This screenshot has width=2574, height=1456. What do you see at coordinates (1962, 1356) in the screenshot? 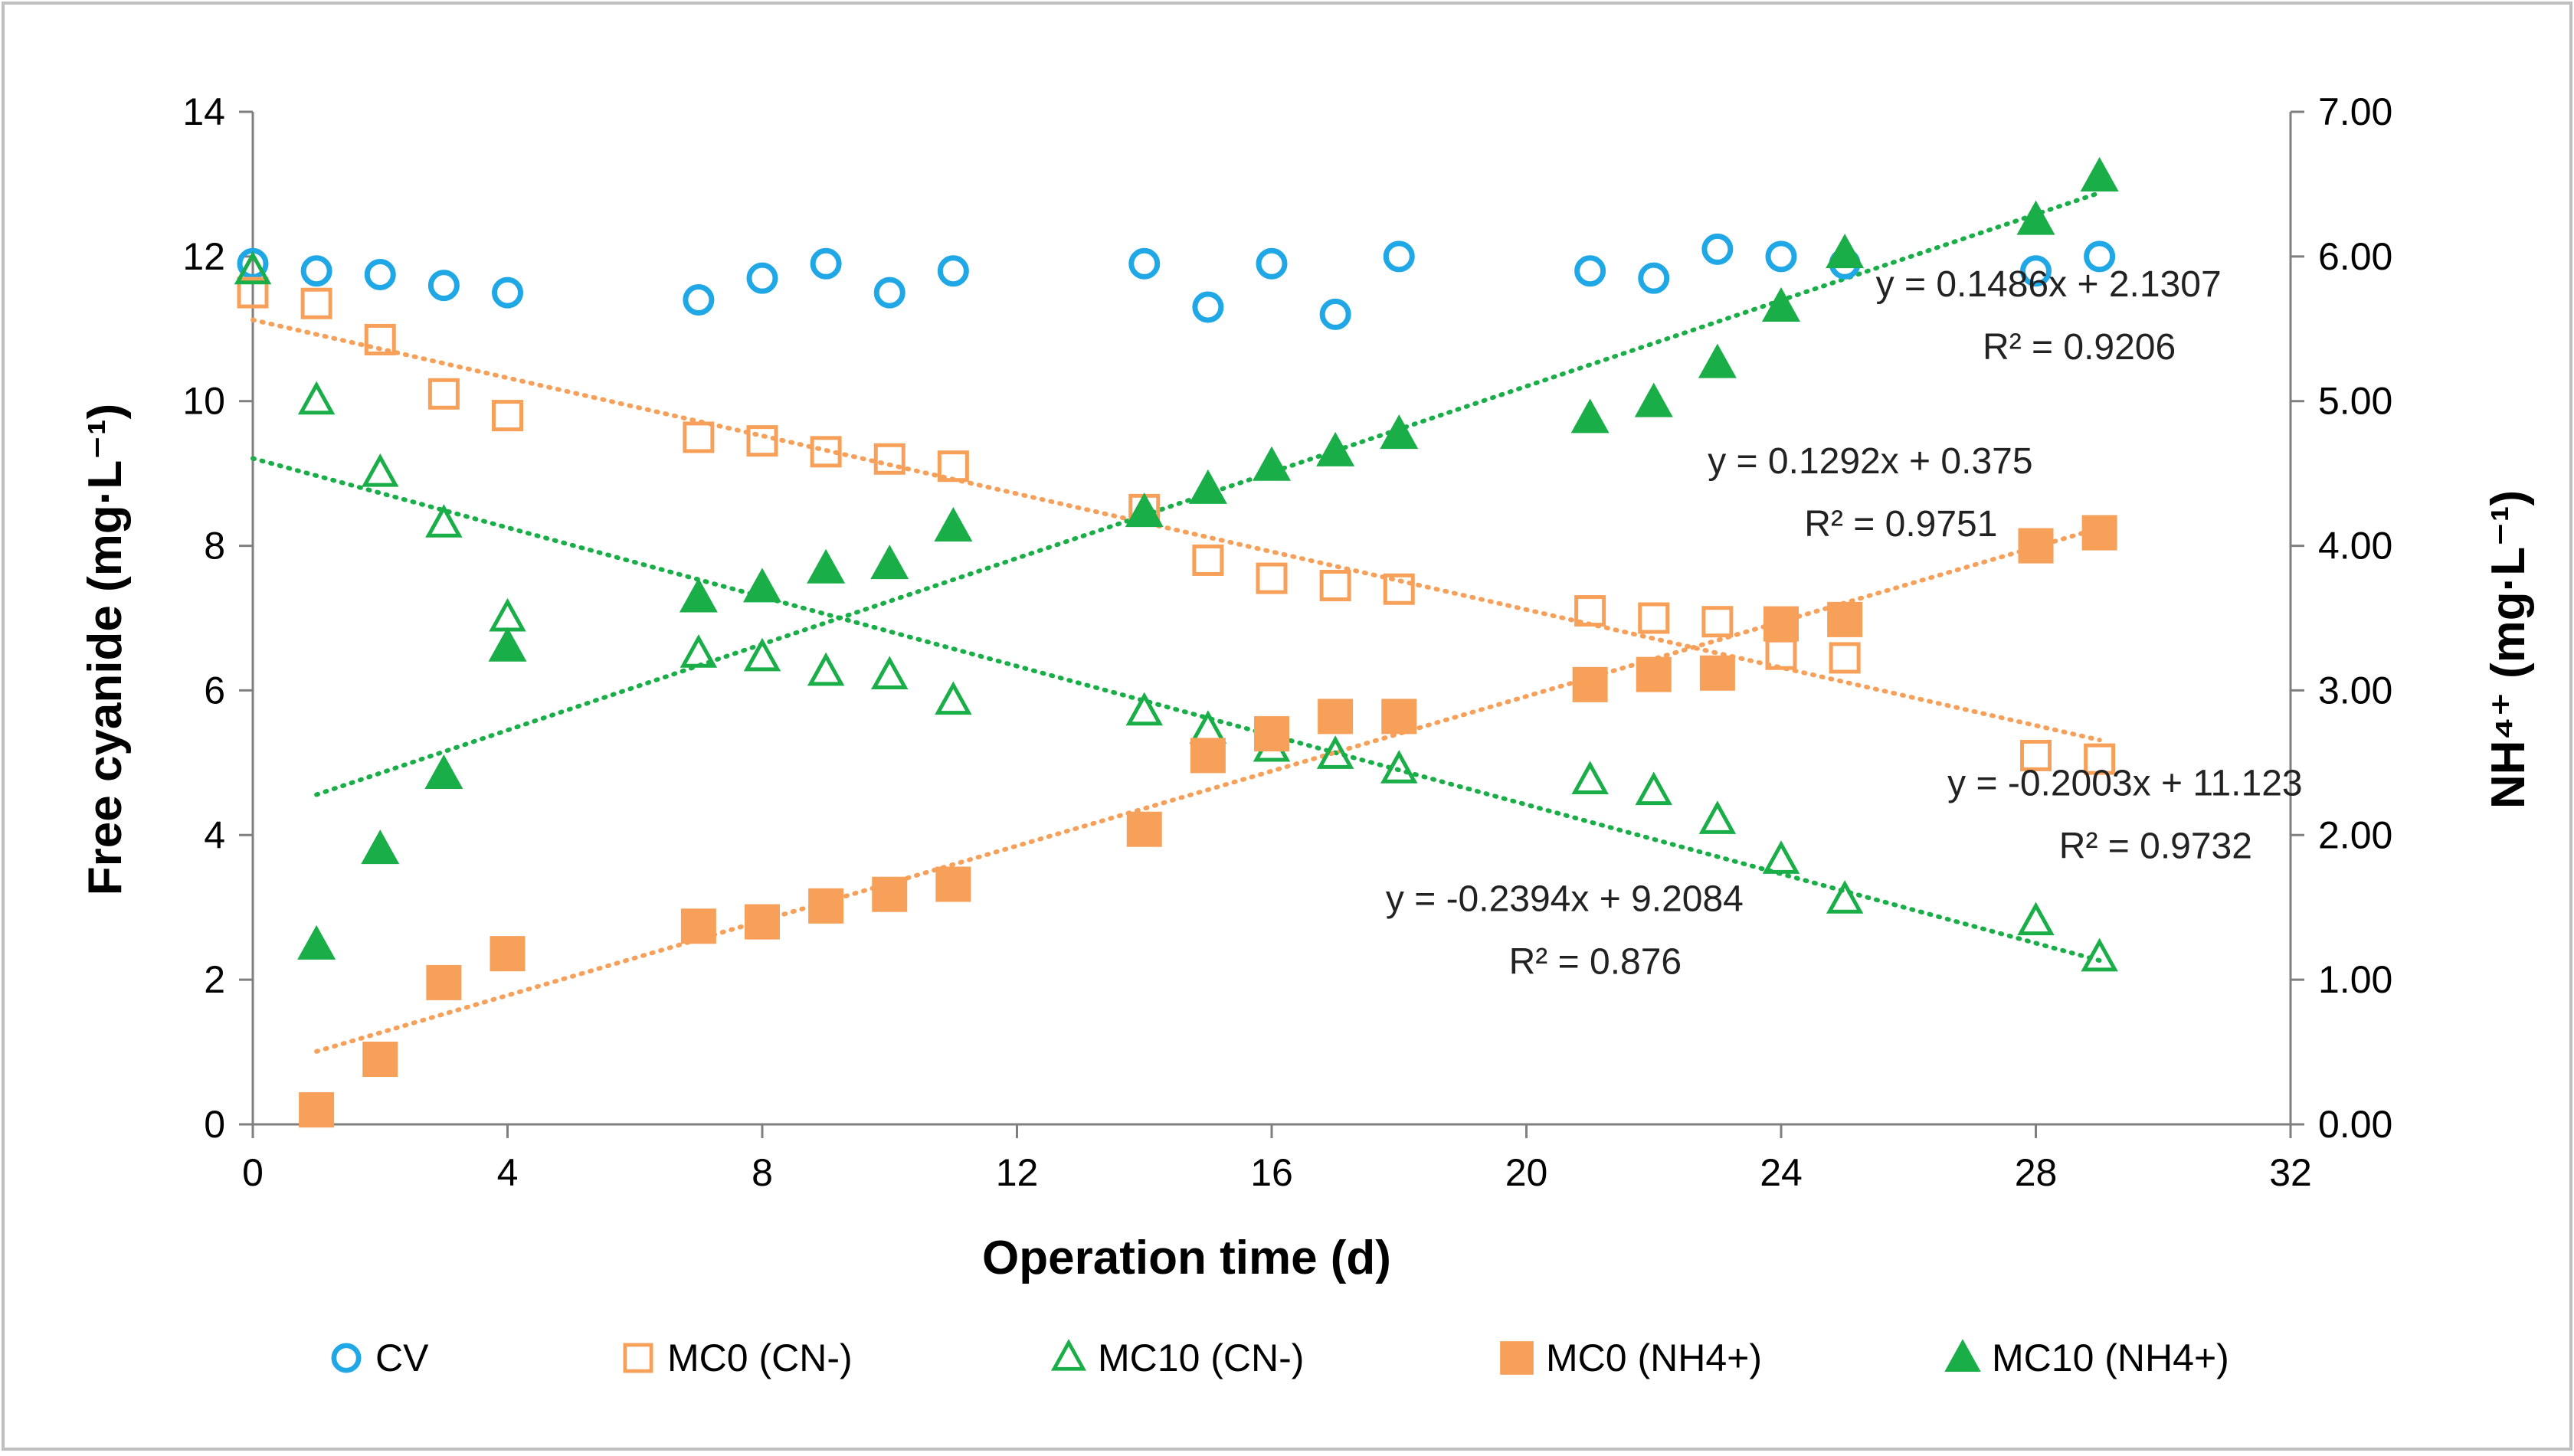
I see `legend-marker-mc10-nh4` at bounding box center [1962, 1356].